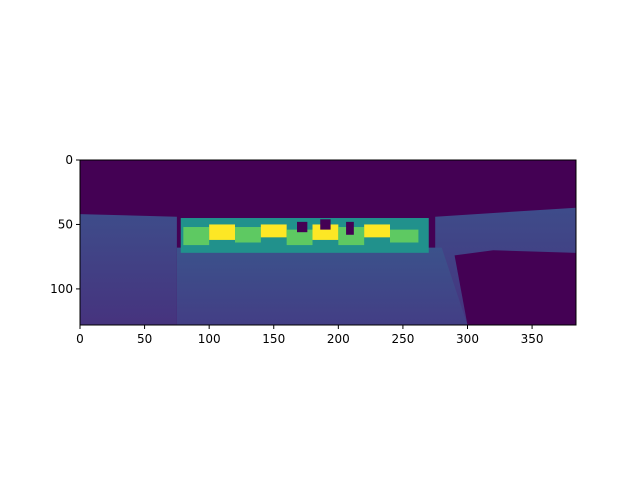 This screenshot has height=485, width=640. What do you see at coordinates (515, 287) in the screenshot?
I see `heatmap-region-right-dark-object` at bounding box center [515, 287].